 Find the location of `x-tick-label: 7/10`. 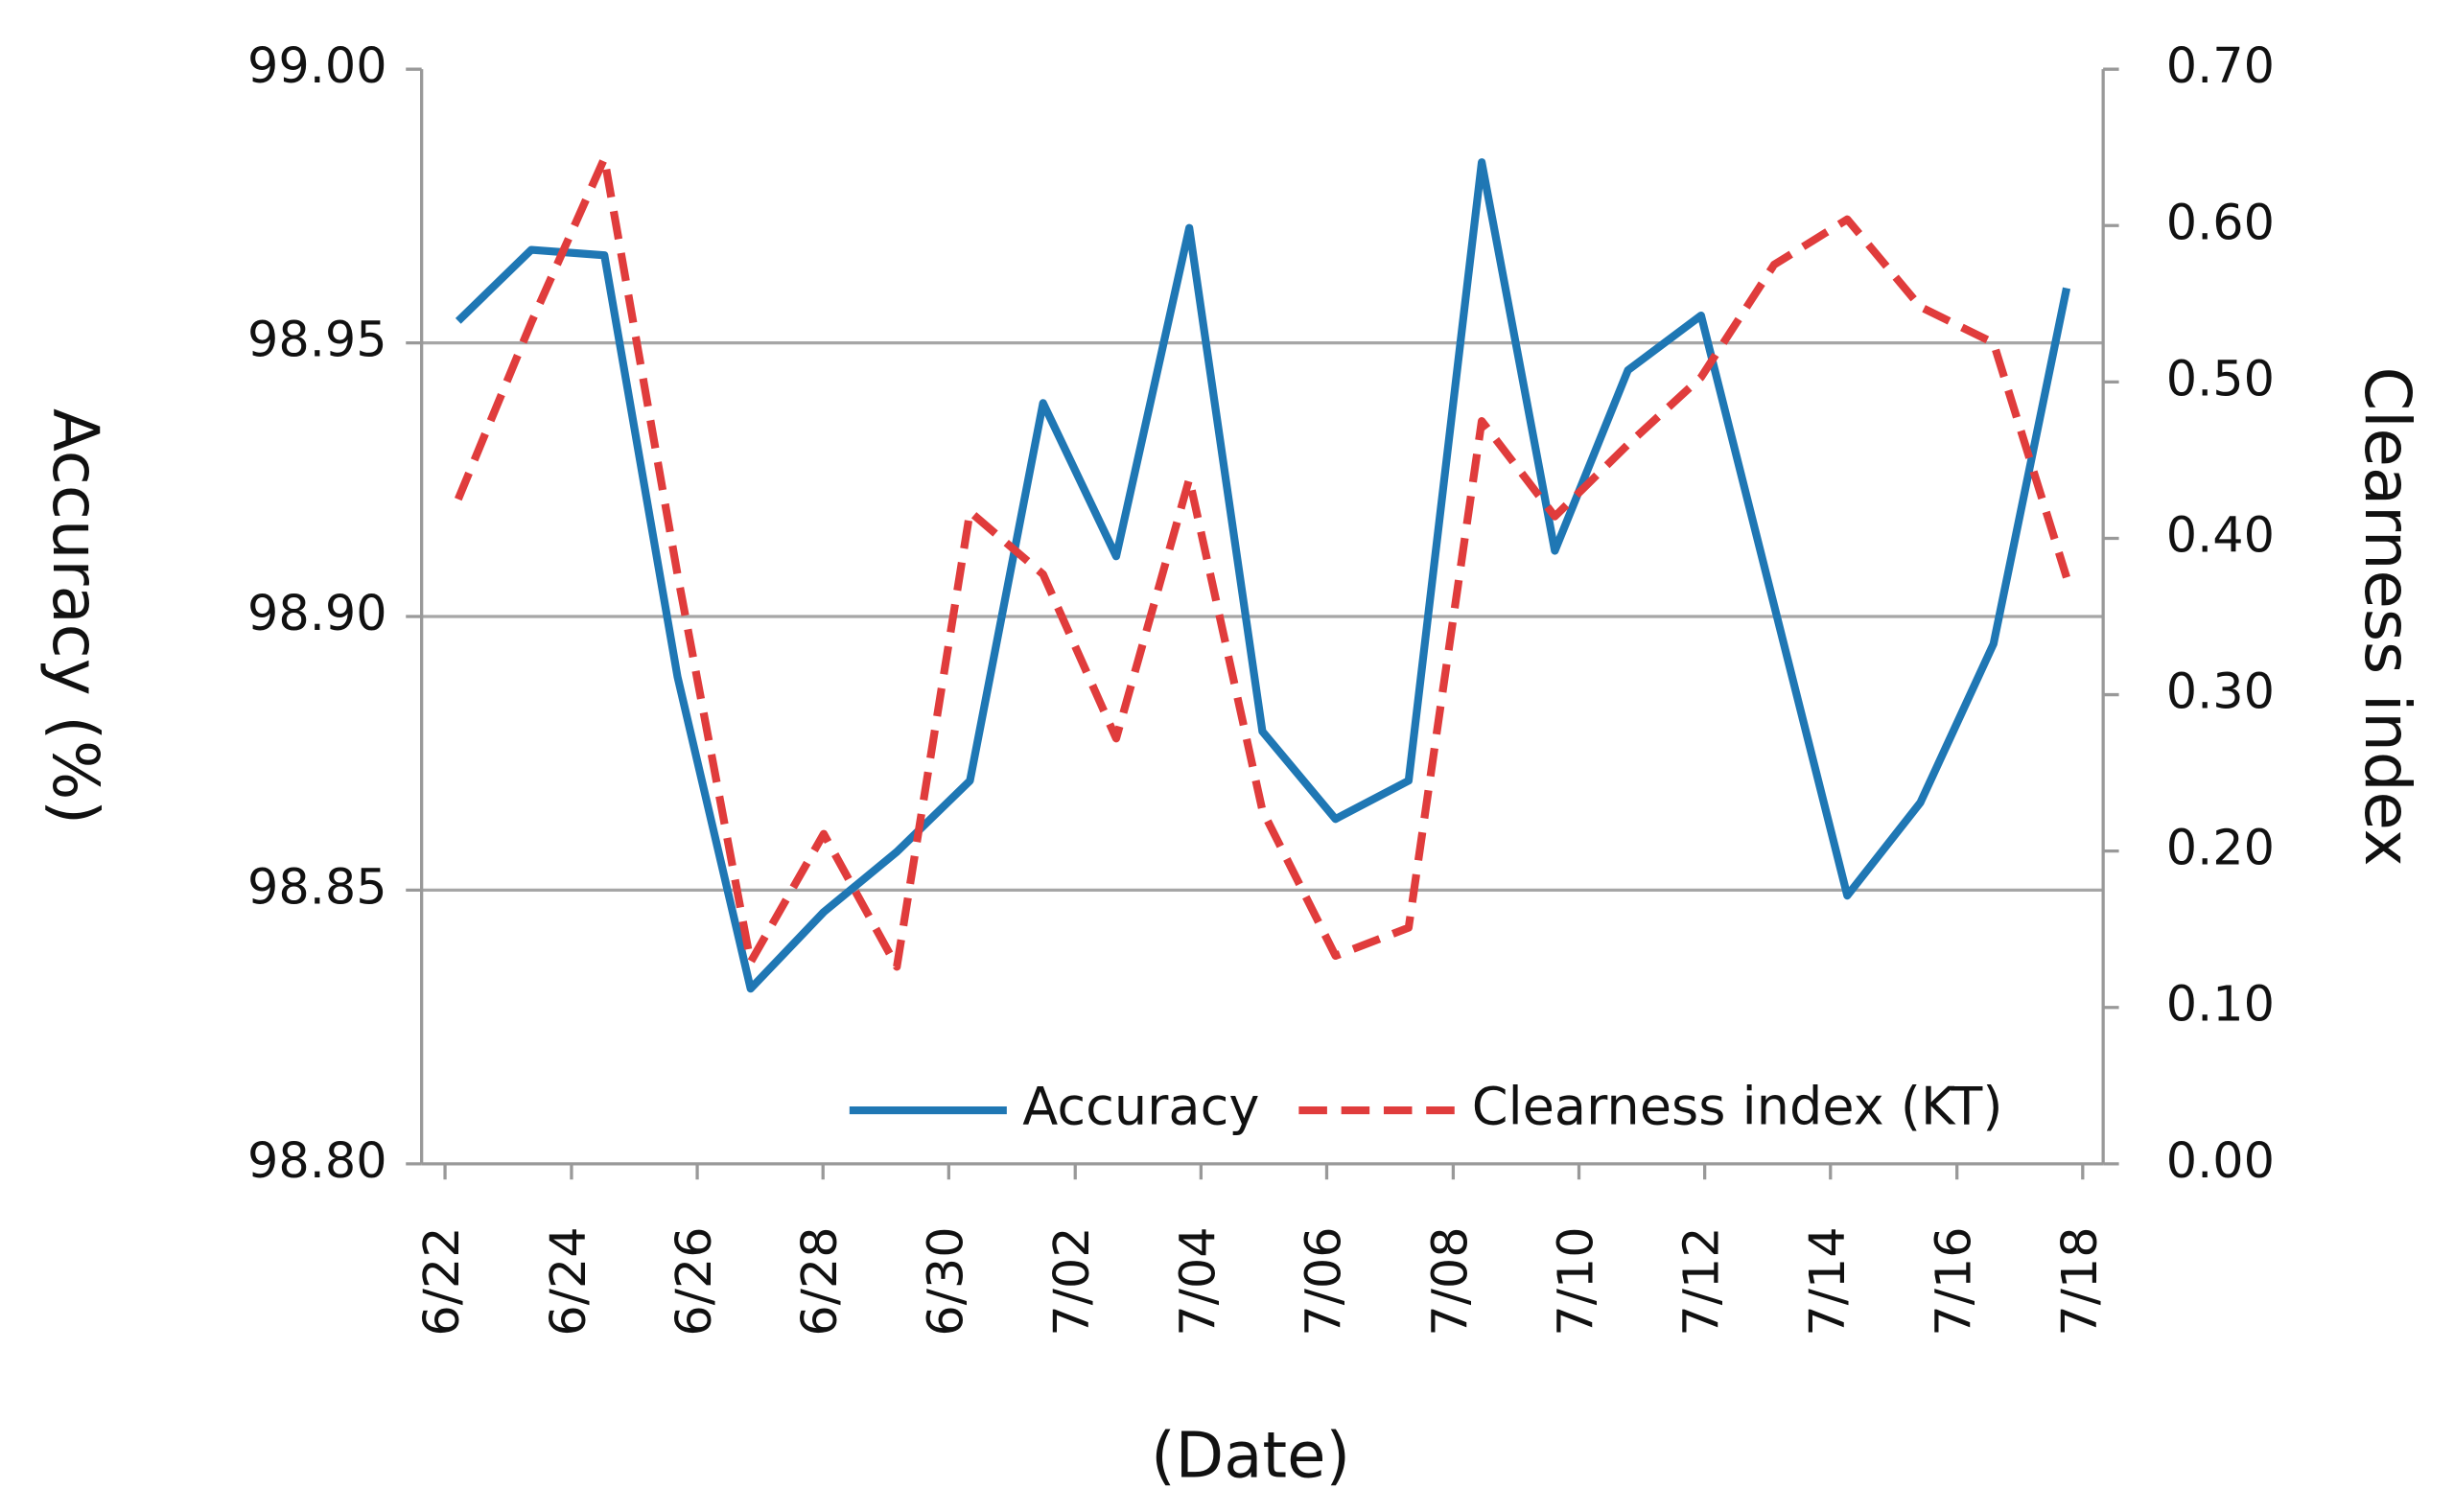

x-tick-label: 7/10 is located at coordinates (1576, 1281).